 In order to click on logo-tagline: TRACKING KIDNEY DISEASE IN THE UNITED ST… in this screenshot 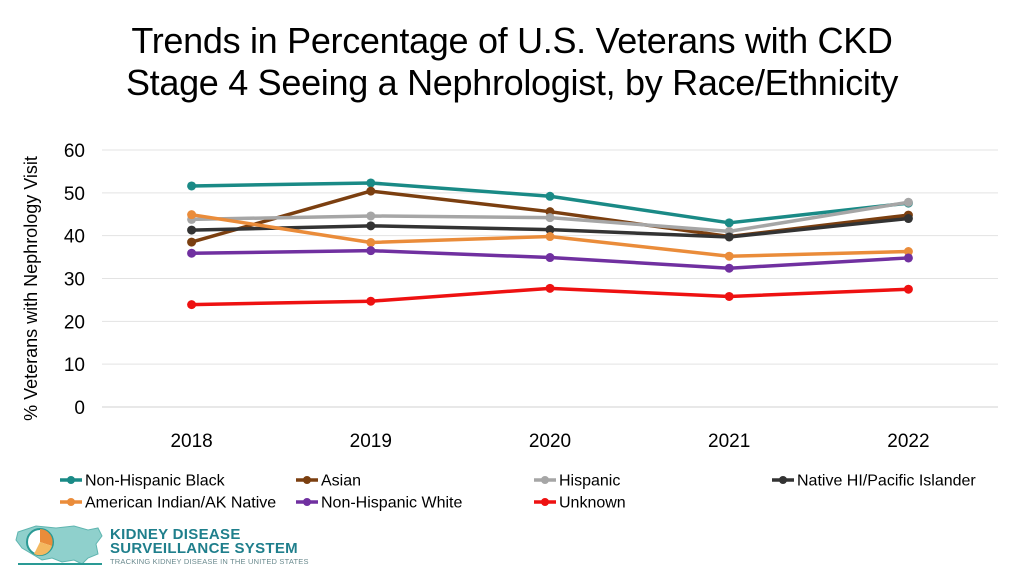, I will do `click(209, 561)`.